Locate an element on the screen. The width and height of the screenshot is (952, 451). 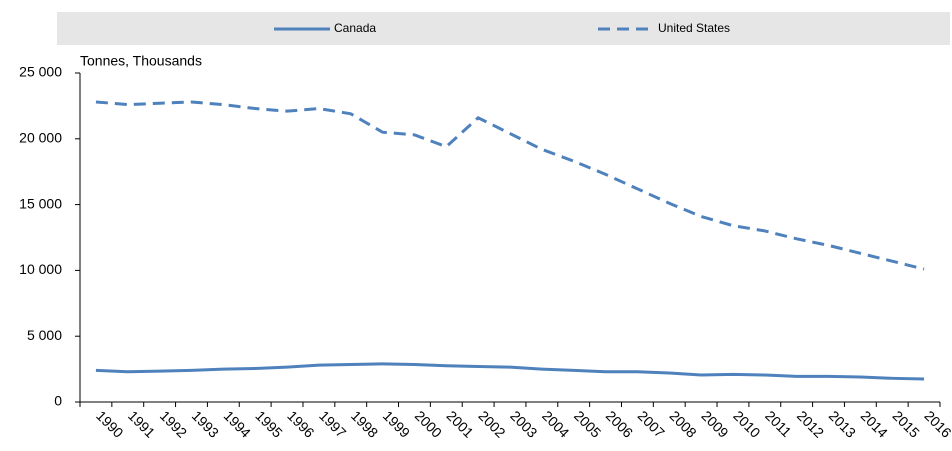
x-tick-label: 1994 is located at coordinates (237, 423).